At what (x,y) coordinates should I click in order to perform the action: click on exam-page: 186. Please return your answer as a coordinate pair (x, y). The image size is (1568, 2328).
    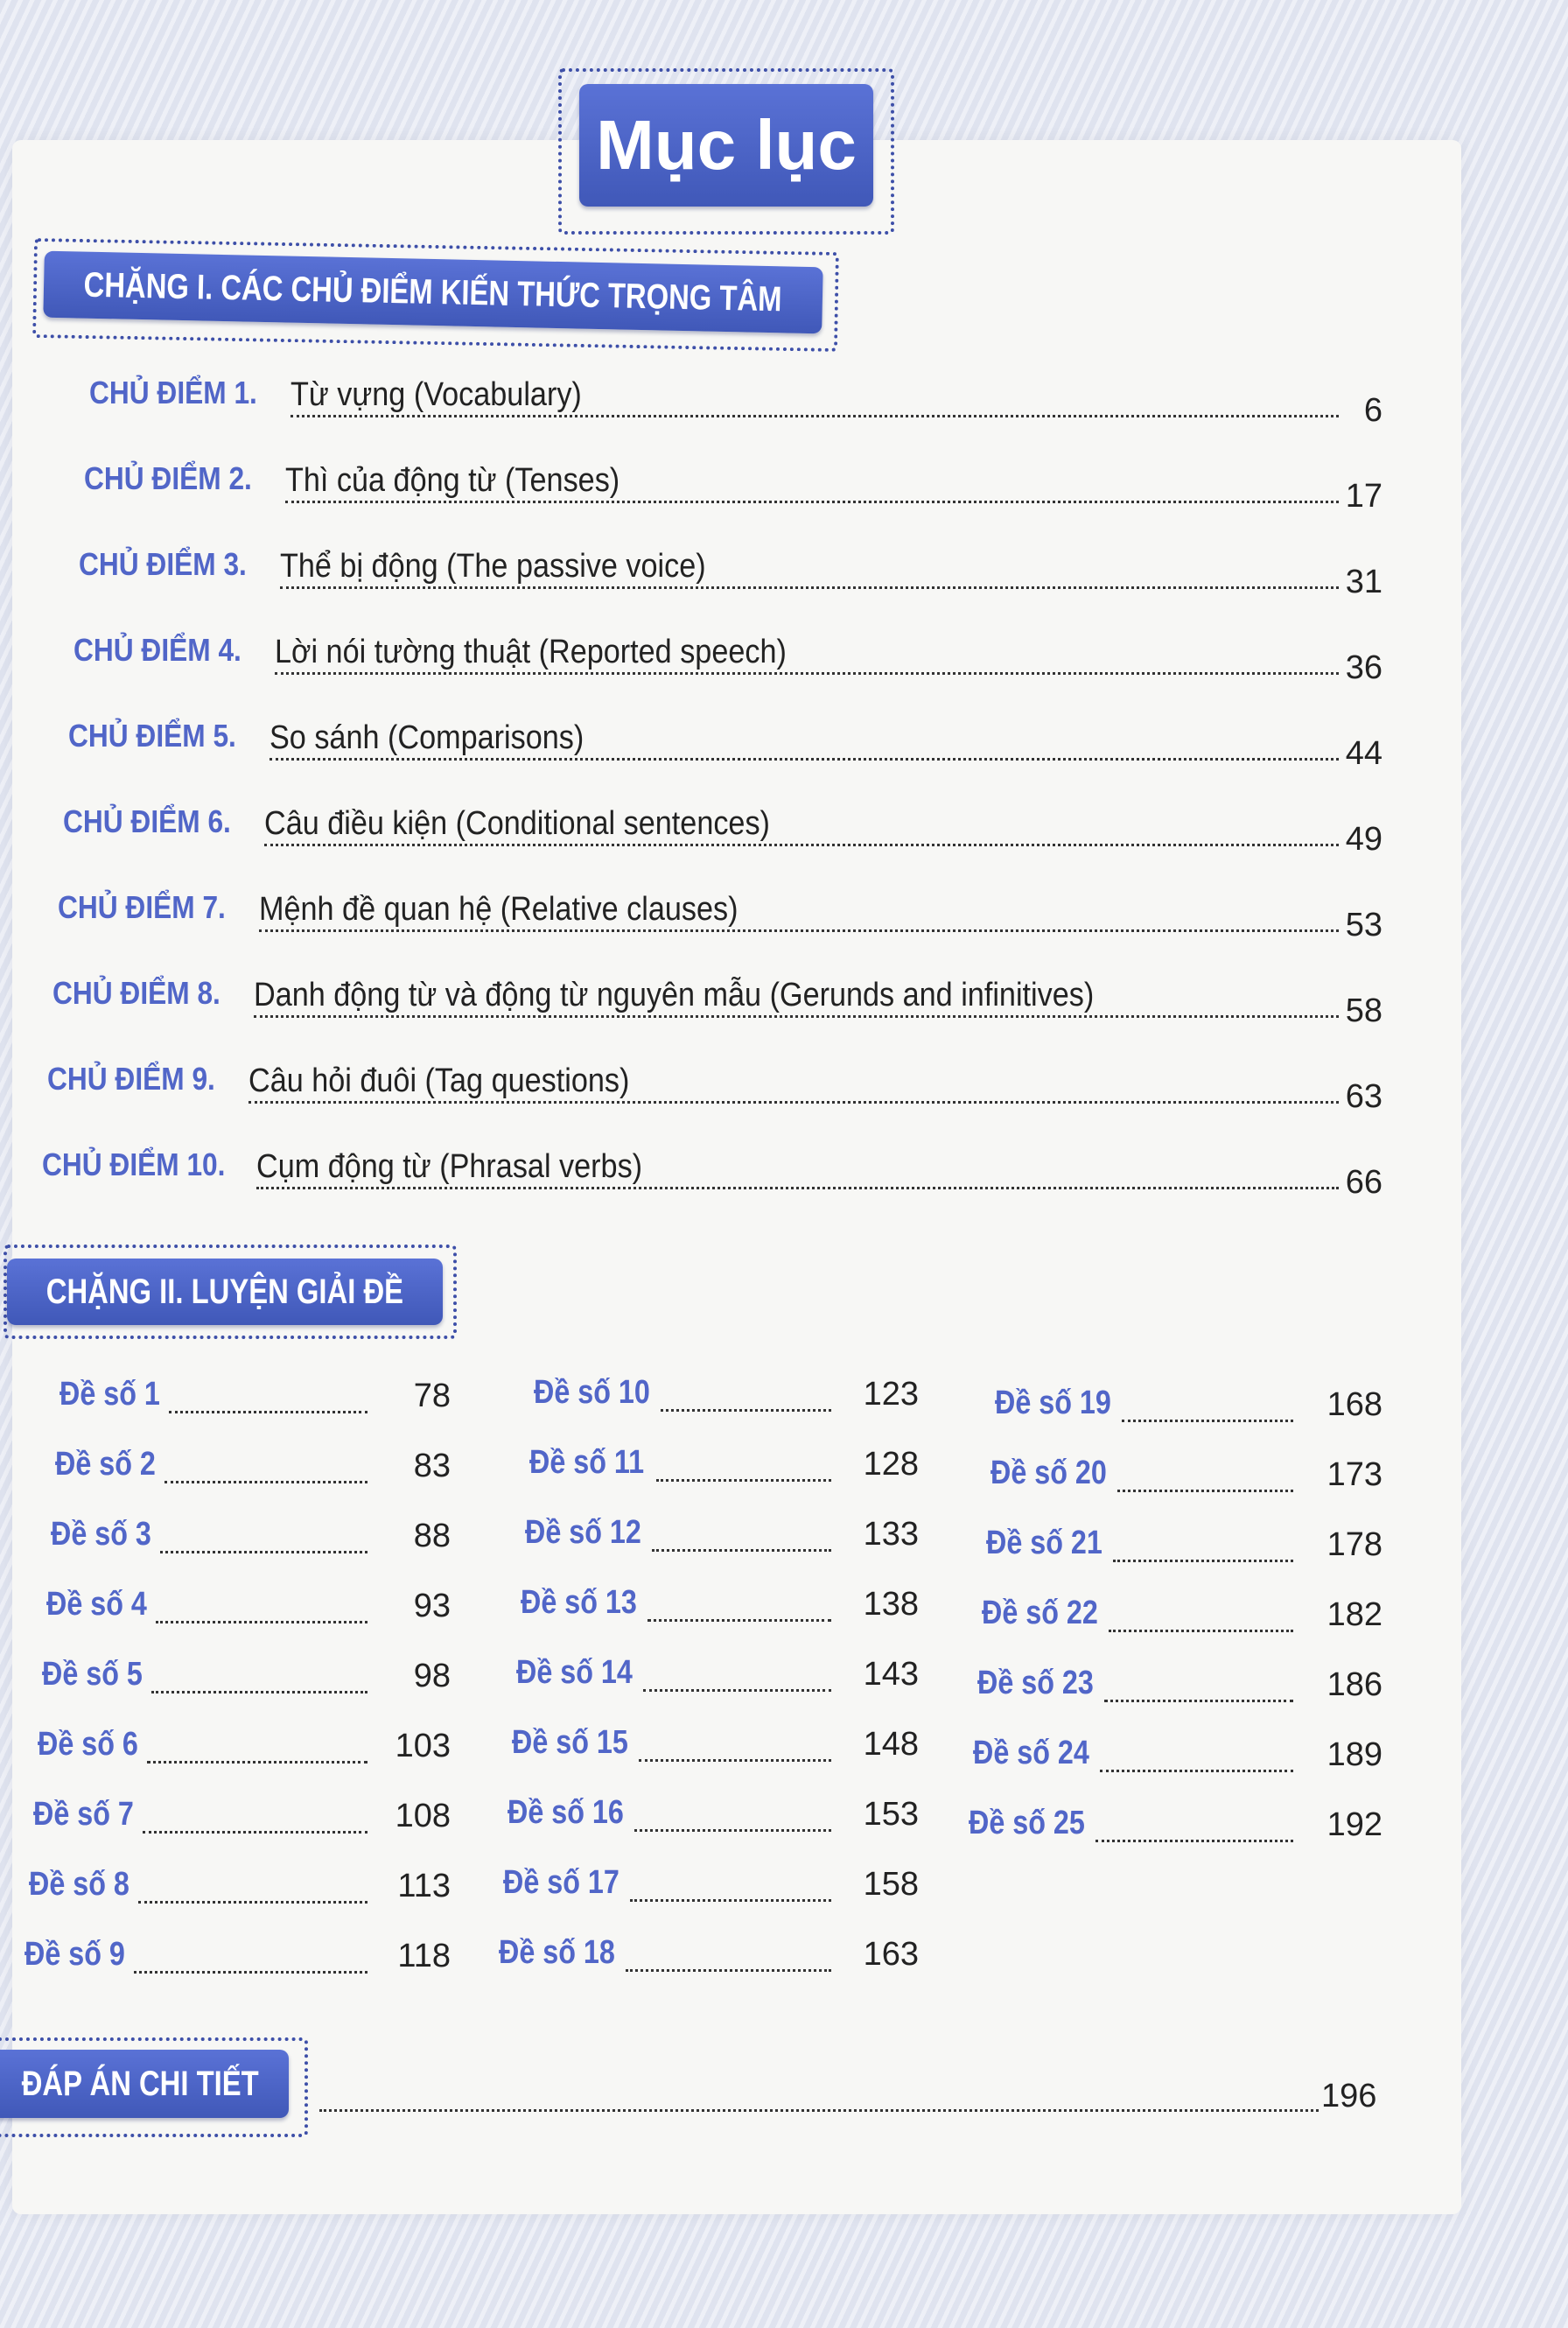
    Looking at the image, I should click on (1354, 1684).